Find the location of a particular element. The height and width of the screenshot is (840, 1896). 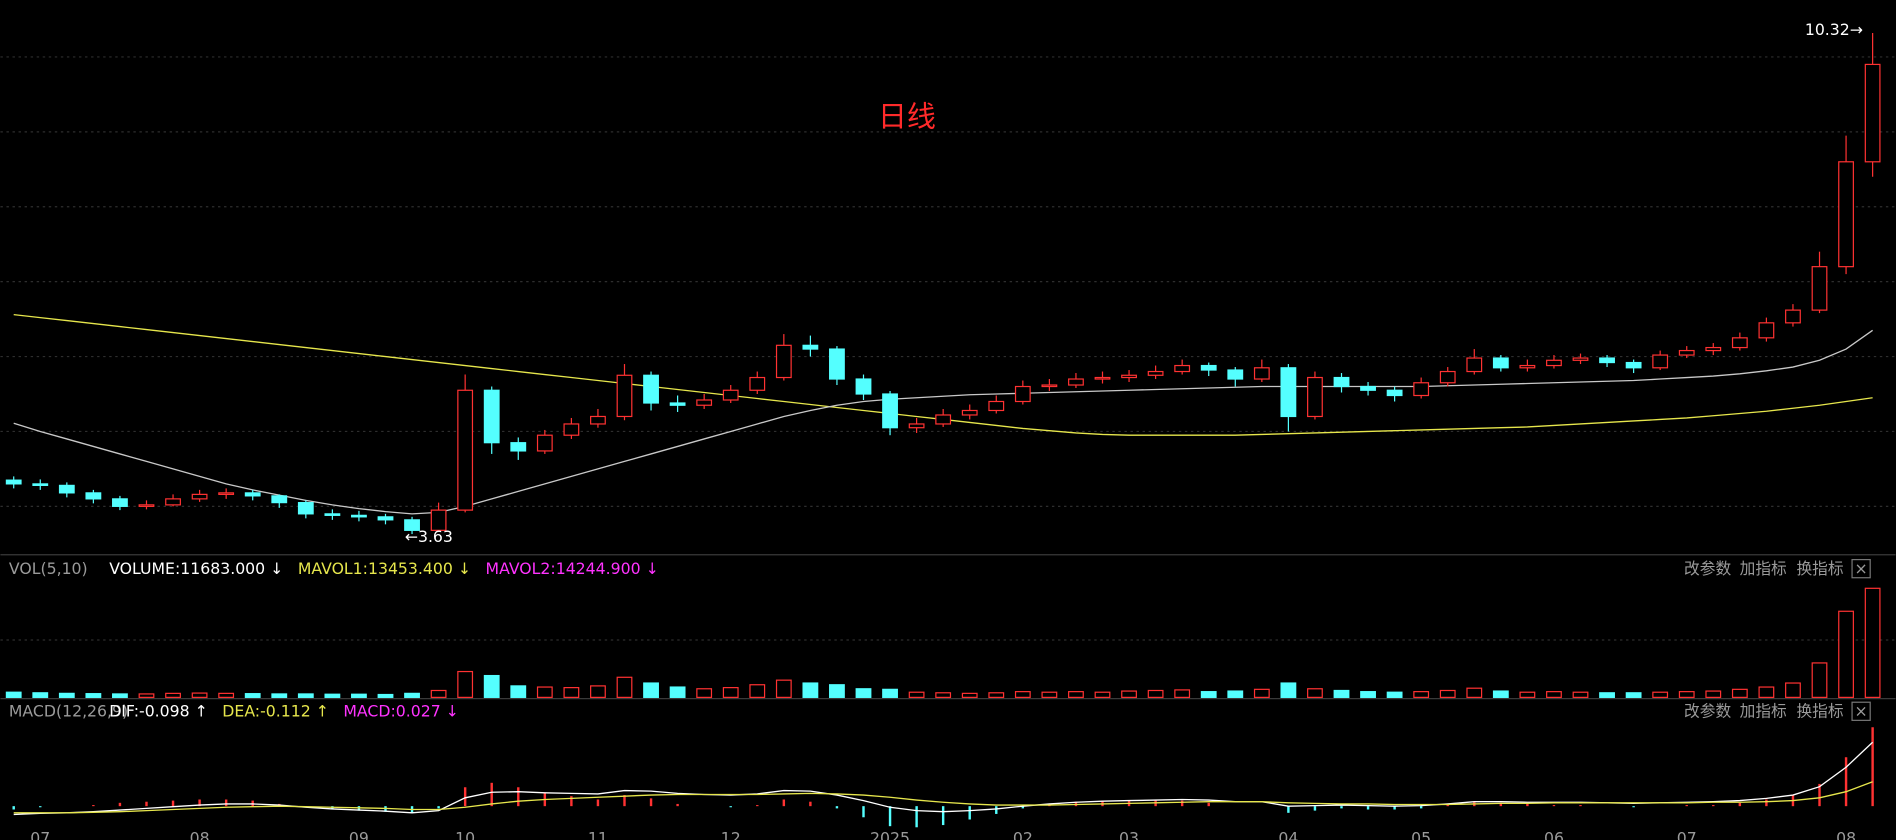

legend-entry: DEA:-0.112 ↑ is located at coordinates (275, 710).